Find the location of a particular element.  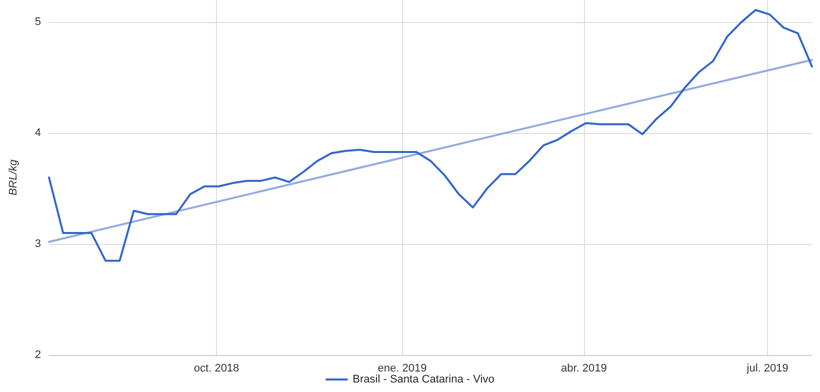

y-tick-label: 3 is located at coordinates (37, 244).